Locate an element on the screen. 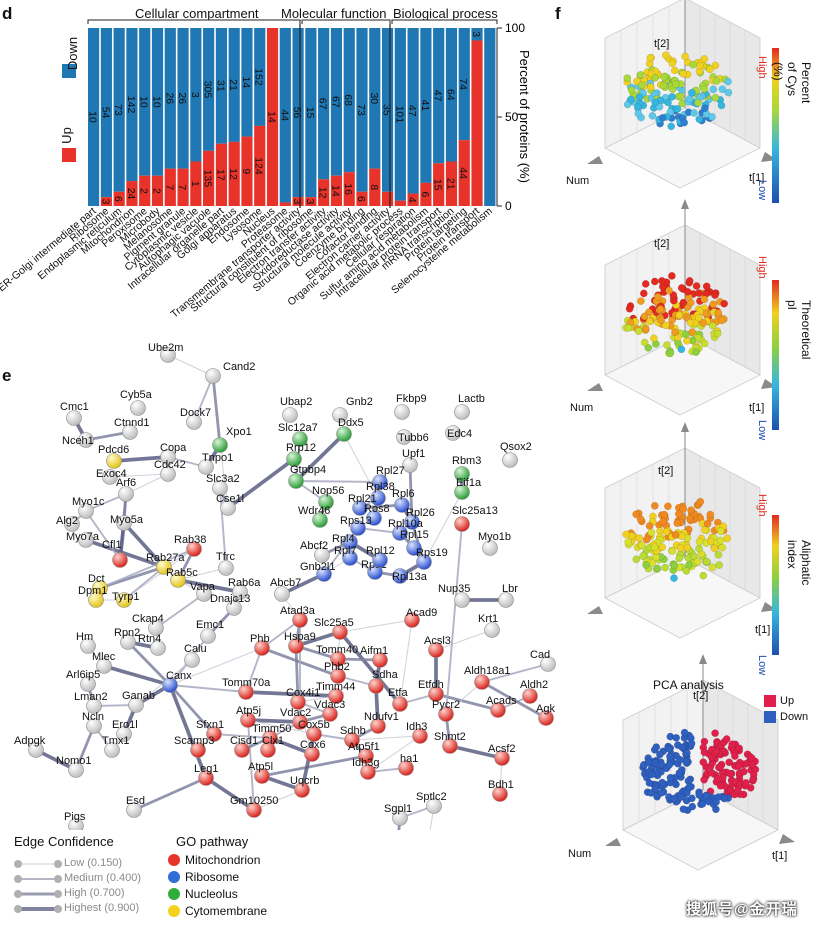  network-node: Rpl7 is located at coordinates (346, 555).